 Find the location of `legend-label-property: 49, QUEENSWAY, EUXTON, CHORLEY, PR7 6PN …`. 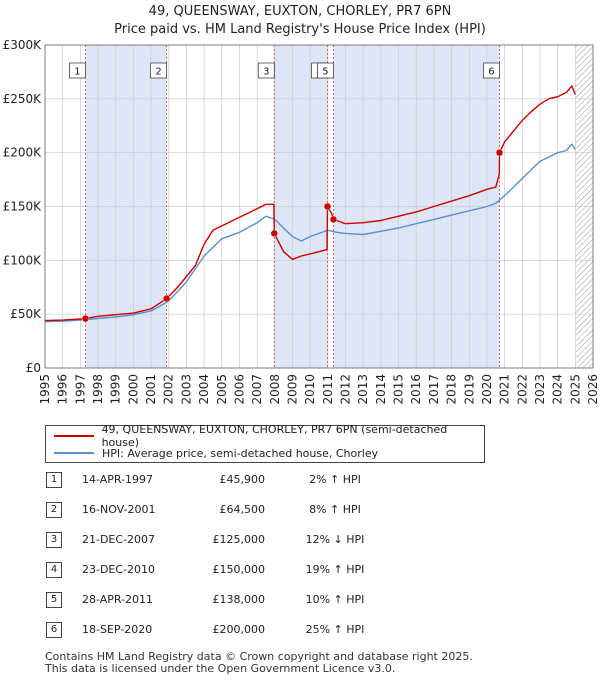

legend-label-property: 49, QUEENSWAY, EUXTON, CHORLEY, PR7 6PN … is located at coordinates (274, 436).